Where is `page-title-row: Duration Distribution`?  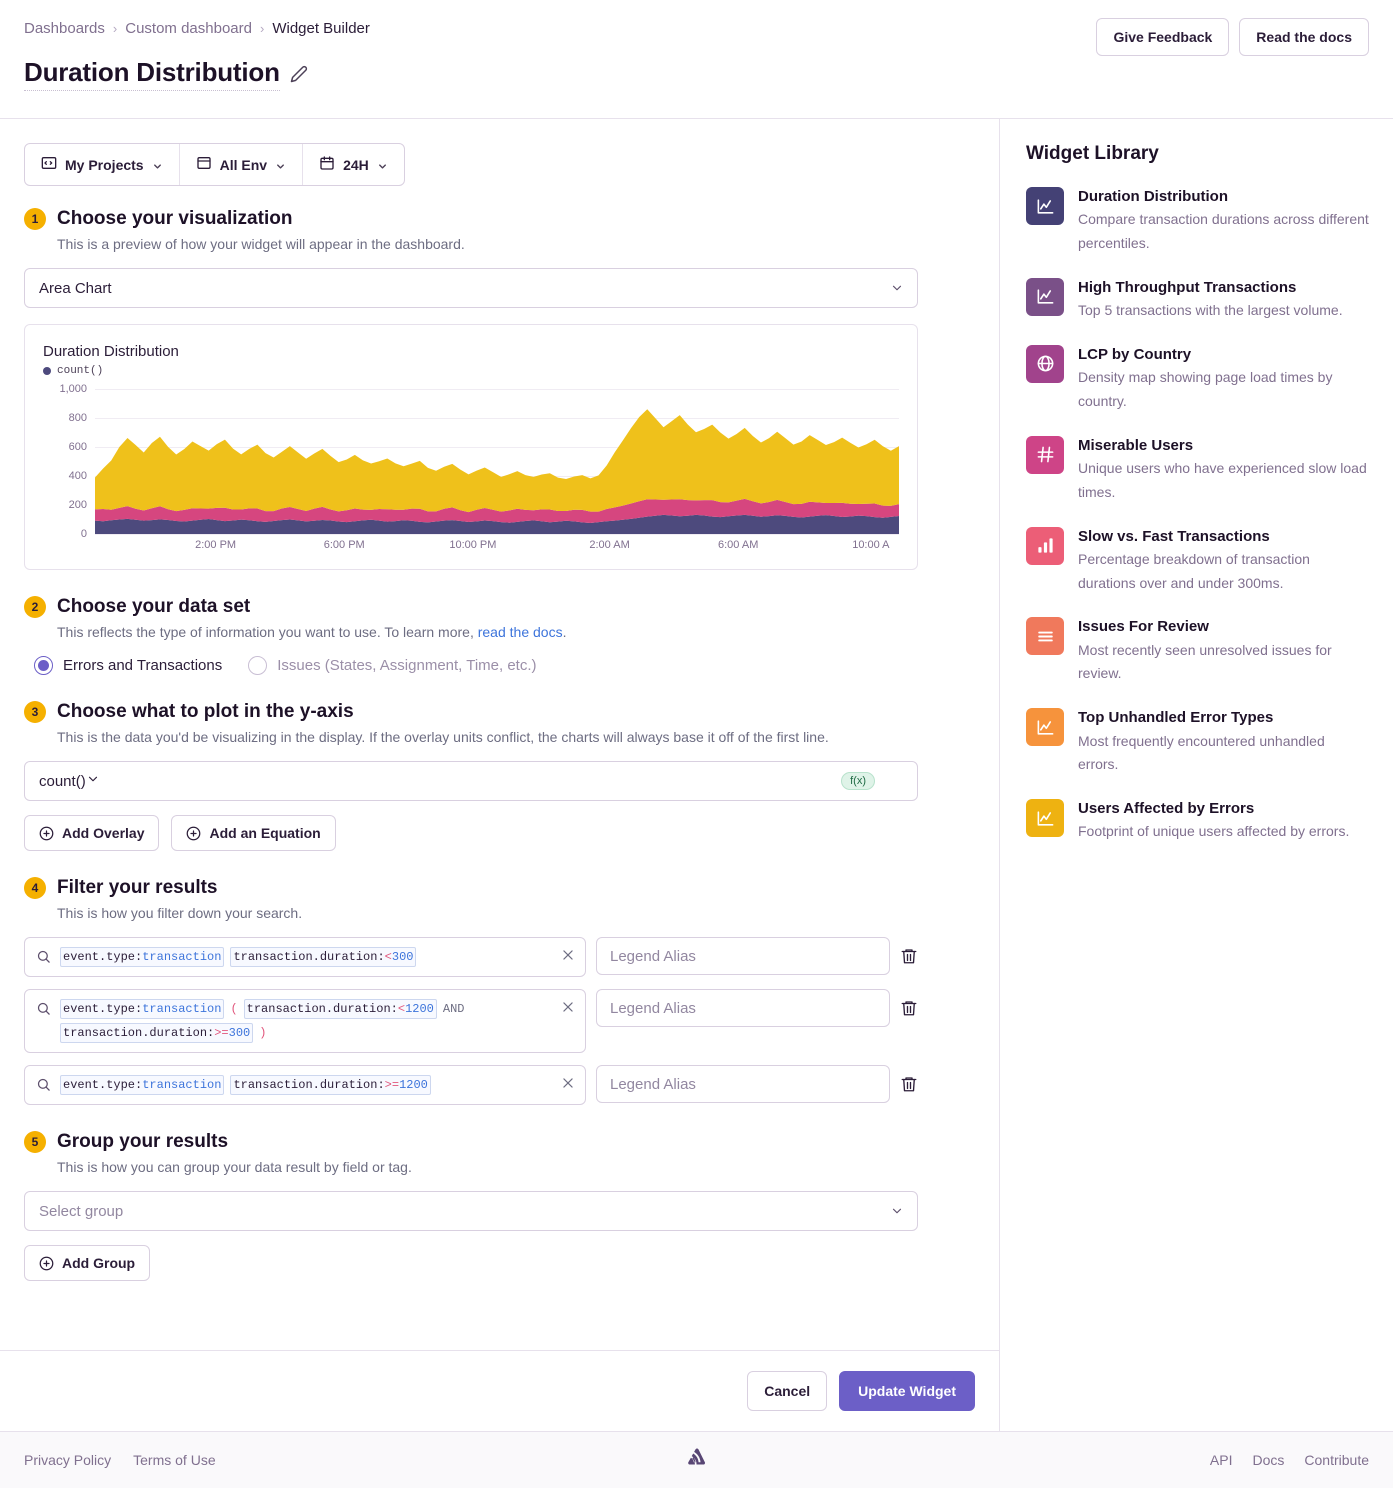
page-title-row: Duration Distribution is located at coordinates (696, 74).